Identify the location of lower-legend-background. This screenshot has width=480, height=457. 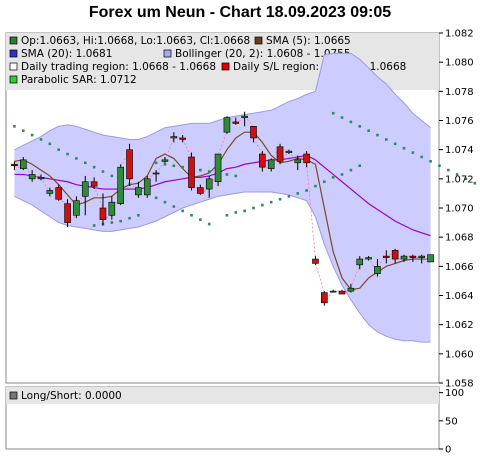
(222, 395).